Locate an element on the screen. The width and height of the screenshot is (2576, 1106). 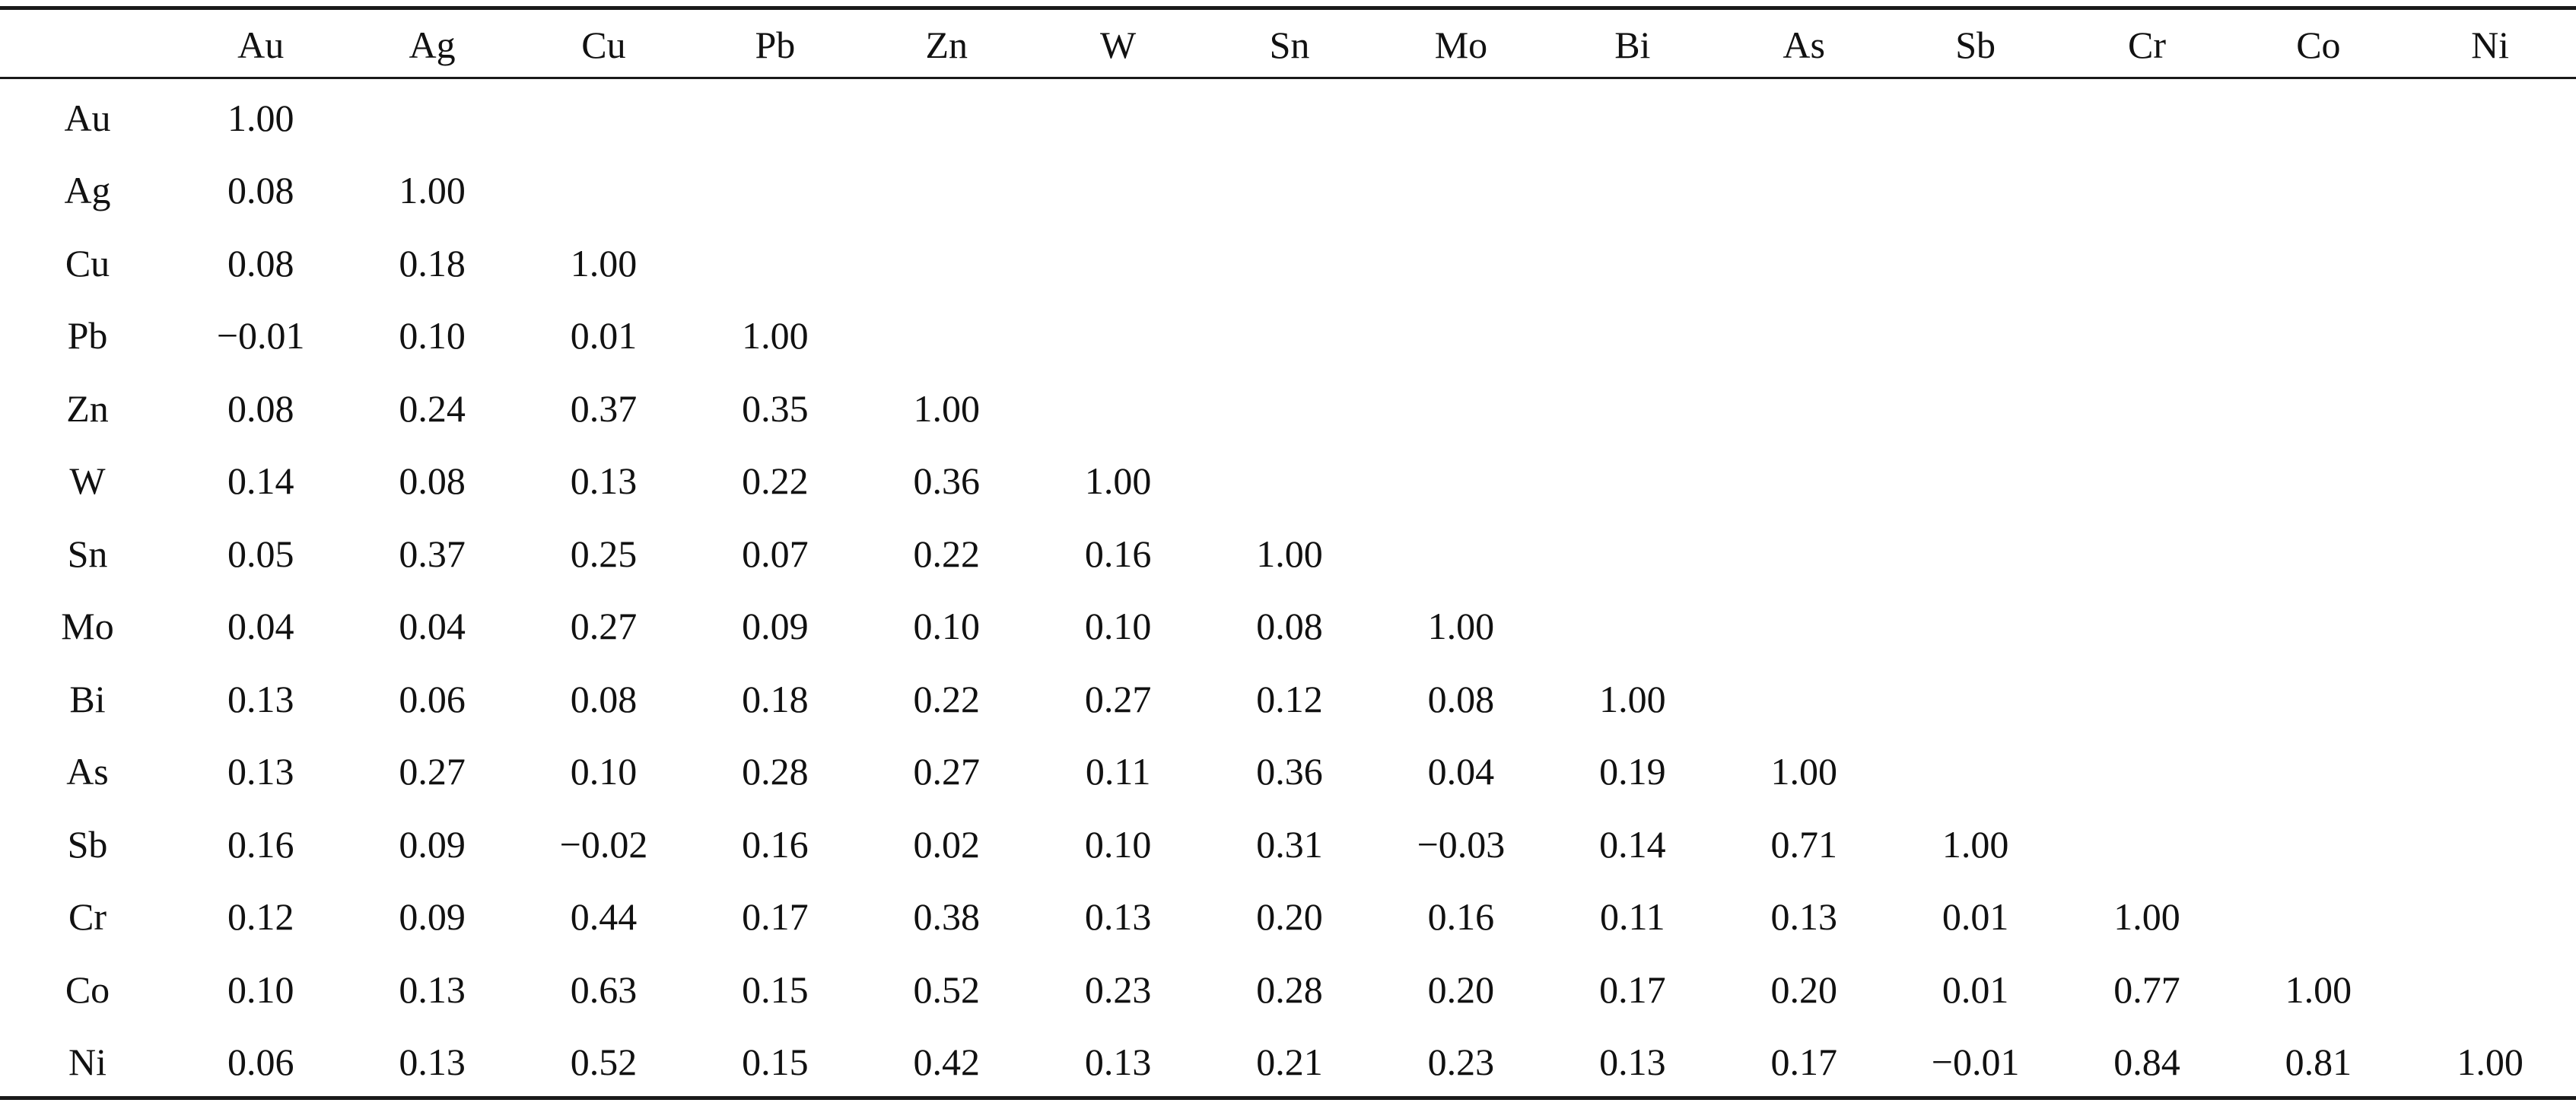
table-cell: 0.06 is located at coordinates (260, 1063).